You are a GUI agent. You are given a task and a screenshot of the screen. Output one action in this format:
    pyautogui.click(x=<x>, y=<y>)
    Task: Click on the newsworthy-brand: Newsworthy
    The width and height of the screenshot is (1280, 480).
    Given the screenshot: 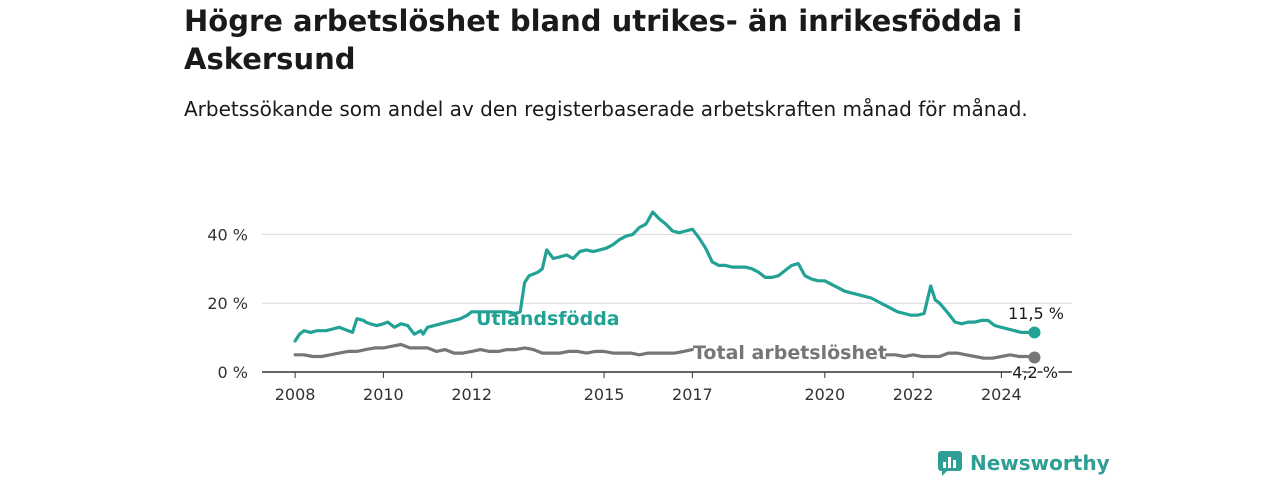 What is the action you would take?
    pyautogui.click(x=1023, y=463)
    